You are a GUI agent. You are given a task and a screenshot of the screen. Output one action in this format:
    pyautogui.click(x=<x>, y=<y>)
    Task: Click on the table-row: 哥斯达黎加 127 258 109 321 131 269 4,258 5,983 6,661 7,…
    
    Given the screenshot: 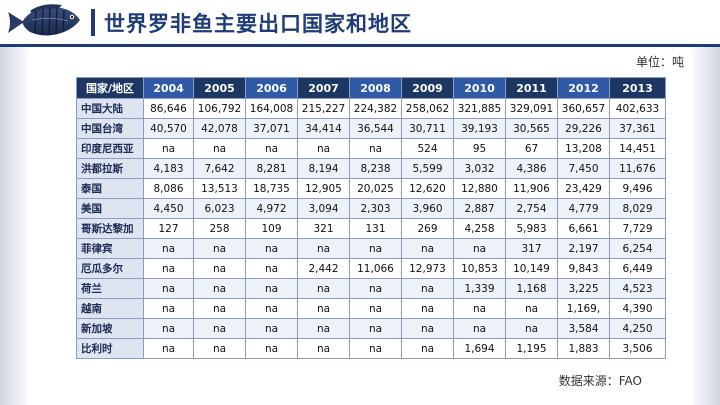 What is the action you would take?
    pyautogui.click(x=371, y=228)
    